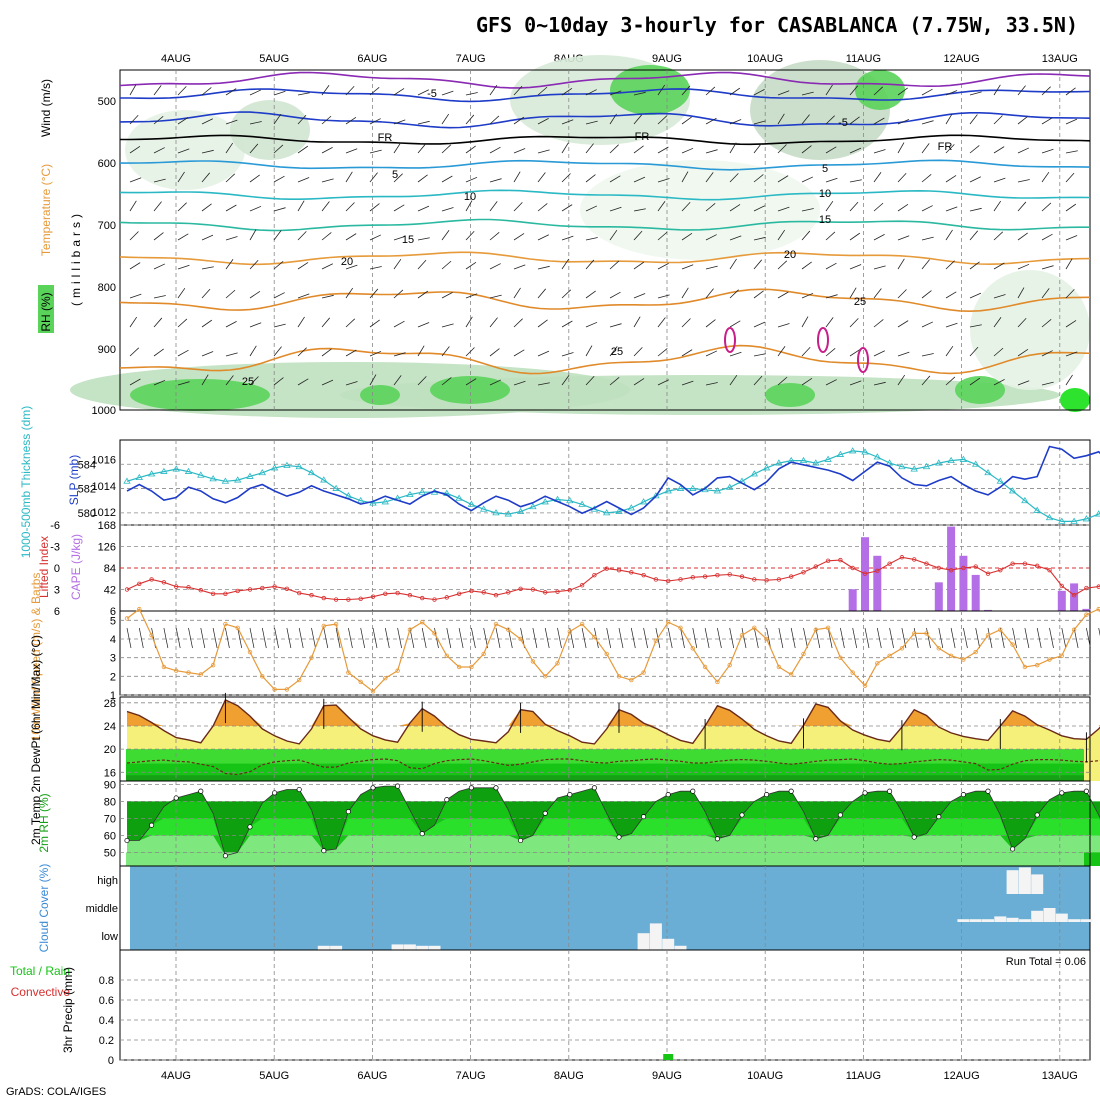  Describe the element at coordinates (613, 837) in the screenshot. I see `rh-band` at that location.